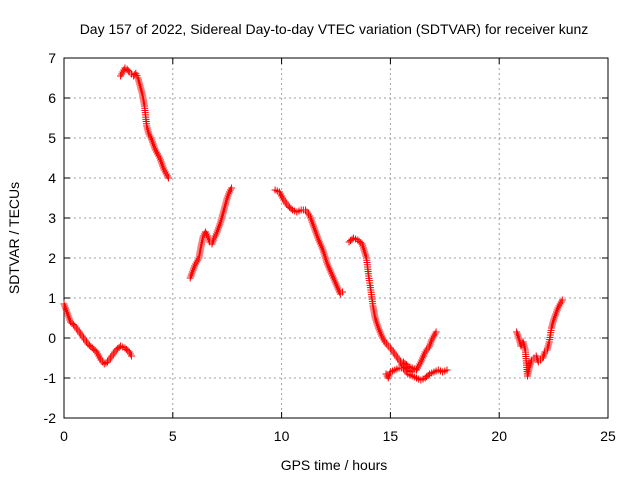  Describe the element at coordinates (52, 58) in the screenshot. I see `y-tick-label: 7` at that location.